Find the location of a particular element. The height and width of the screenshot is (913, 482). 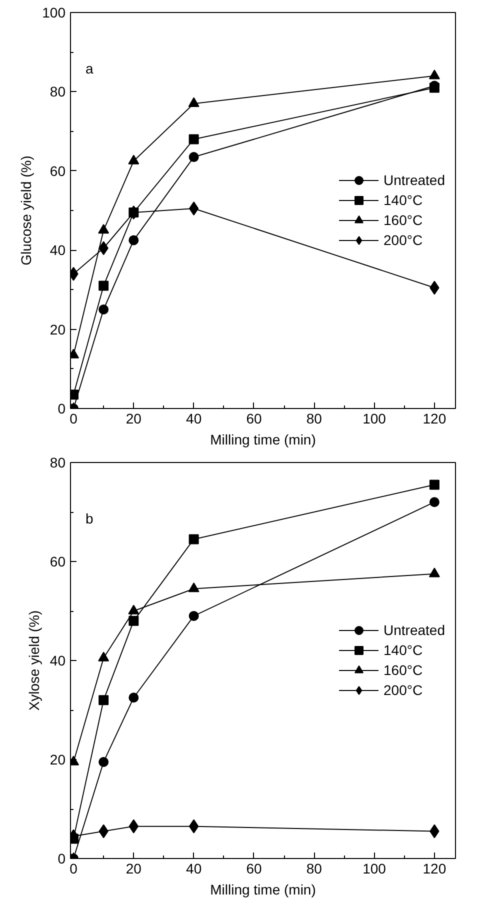

y-axis-title: Glucose yield (%) is located at coordinates (26, 211).